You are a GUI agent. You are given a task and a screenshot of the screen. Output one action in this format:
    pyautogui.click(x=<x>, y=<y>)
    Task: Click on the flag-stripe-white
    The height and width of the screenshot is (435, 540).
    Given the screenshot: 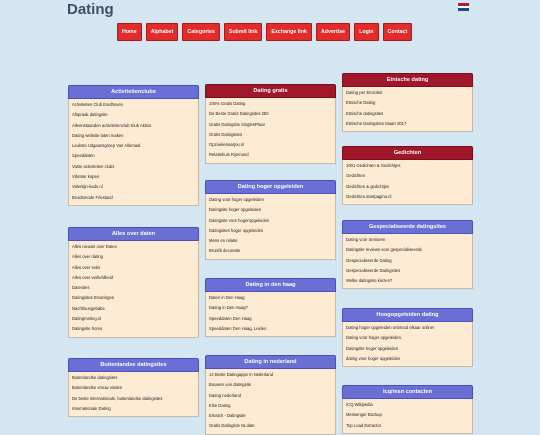 What is the action you would take?
    pyautogui.click(x=463, y=7)
    